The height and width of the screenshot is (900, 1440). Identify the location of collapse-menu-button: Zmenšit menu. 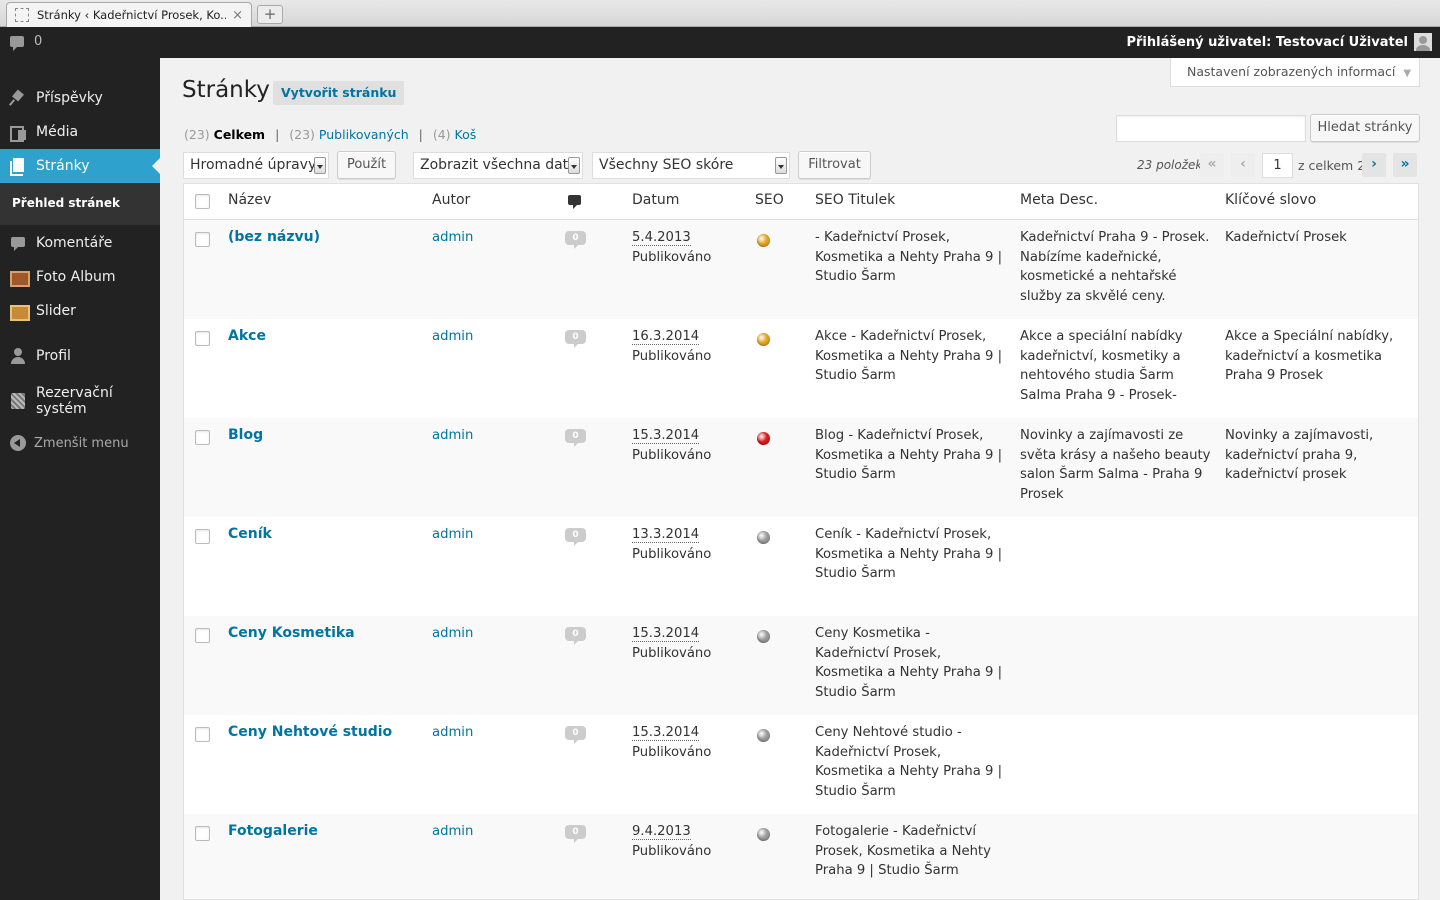
(69, 443).